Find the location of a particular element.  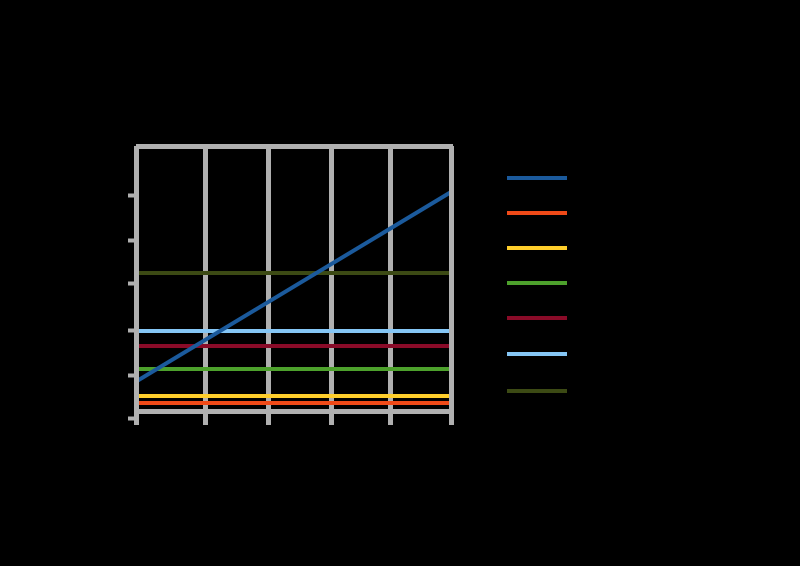

x-axis-ticks is located at coordinates (294, 418).